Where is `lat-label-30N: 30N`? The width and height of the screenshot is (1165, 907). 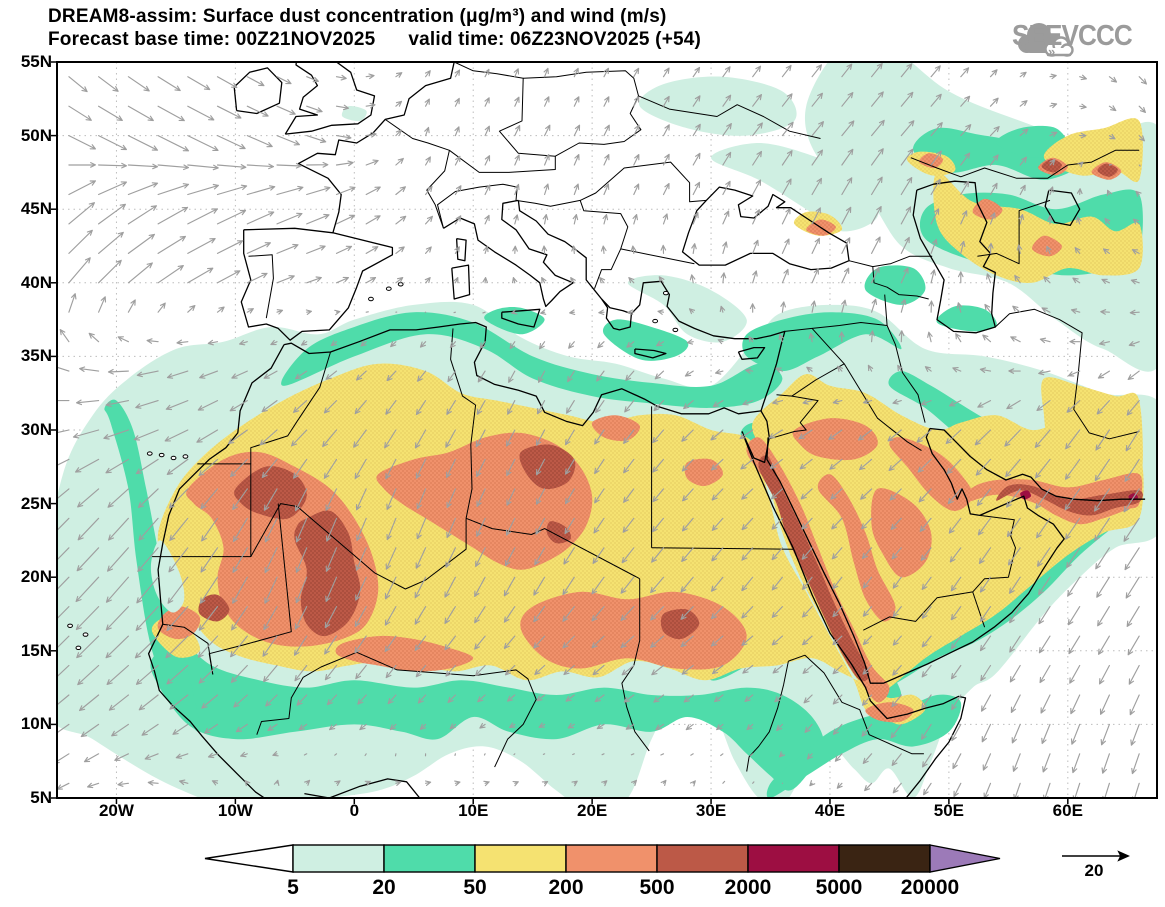
lat-label-30N: 30N is located at coordinates (36, 429).